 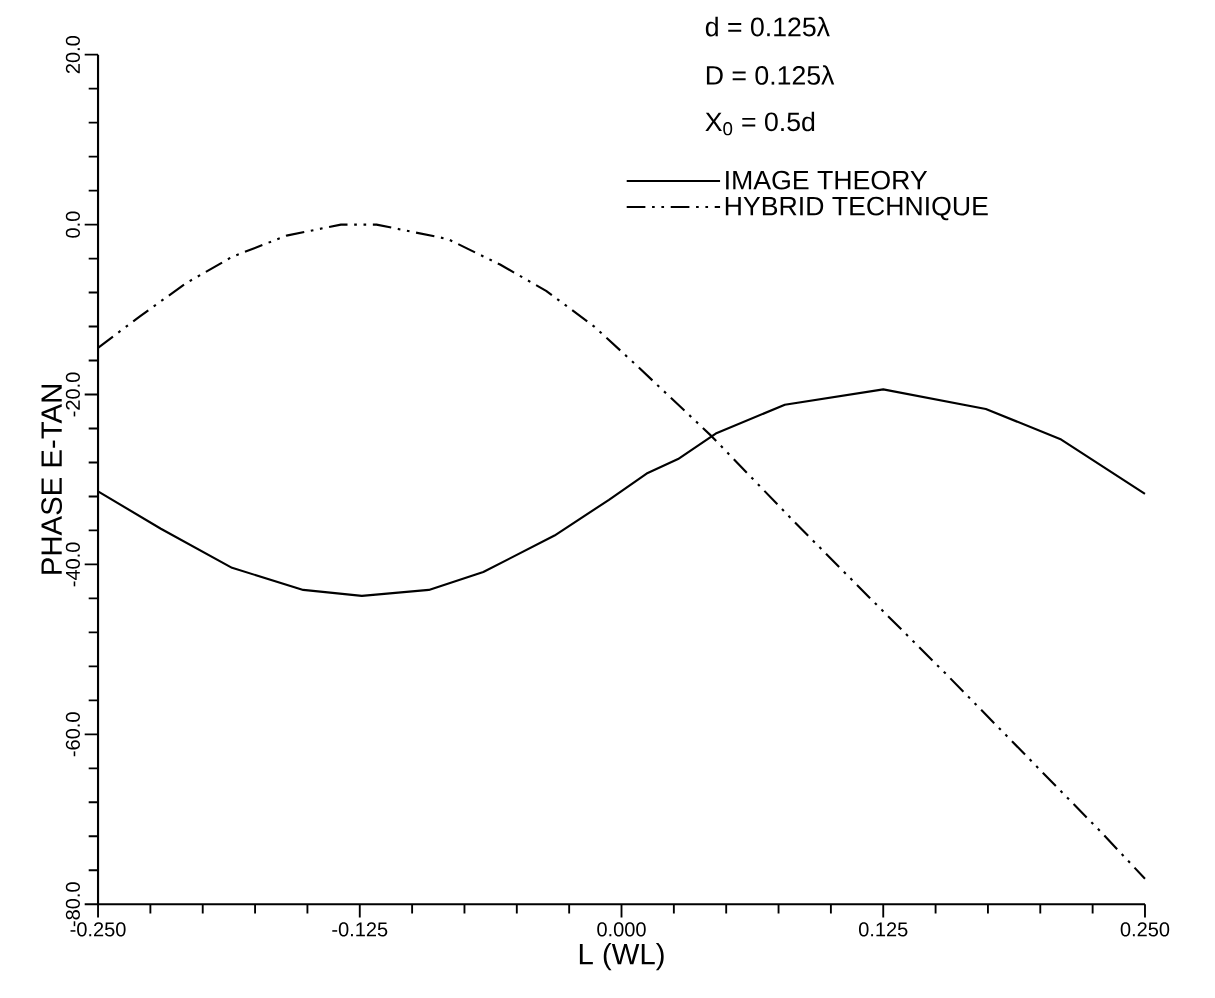 I want to click on legend-label: IMAGE THEORY, so click(x=827, y=180).